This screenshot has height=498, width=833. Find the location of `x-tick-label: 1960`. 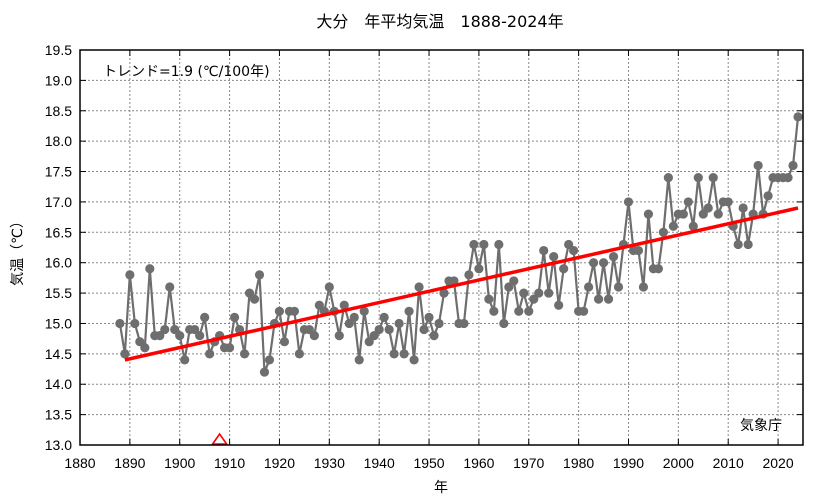

x-tick-label: 1960 is located at coordinates (478, 463).